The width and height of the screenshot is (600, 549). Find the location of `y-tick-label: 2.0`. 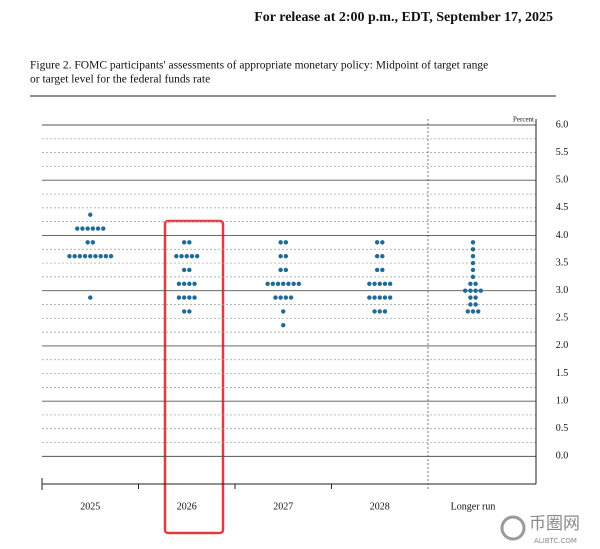

y-tick-label: 2.0 is located at coordinates (562, 345).